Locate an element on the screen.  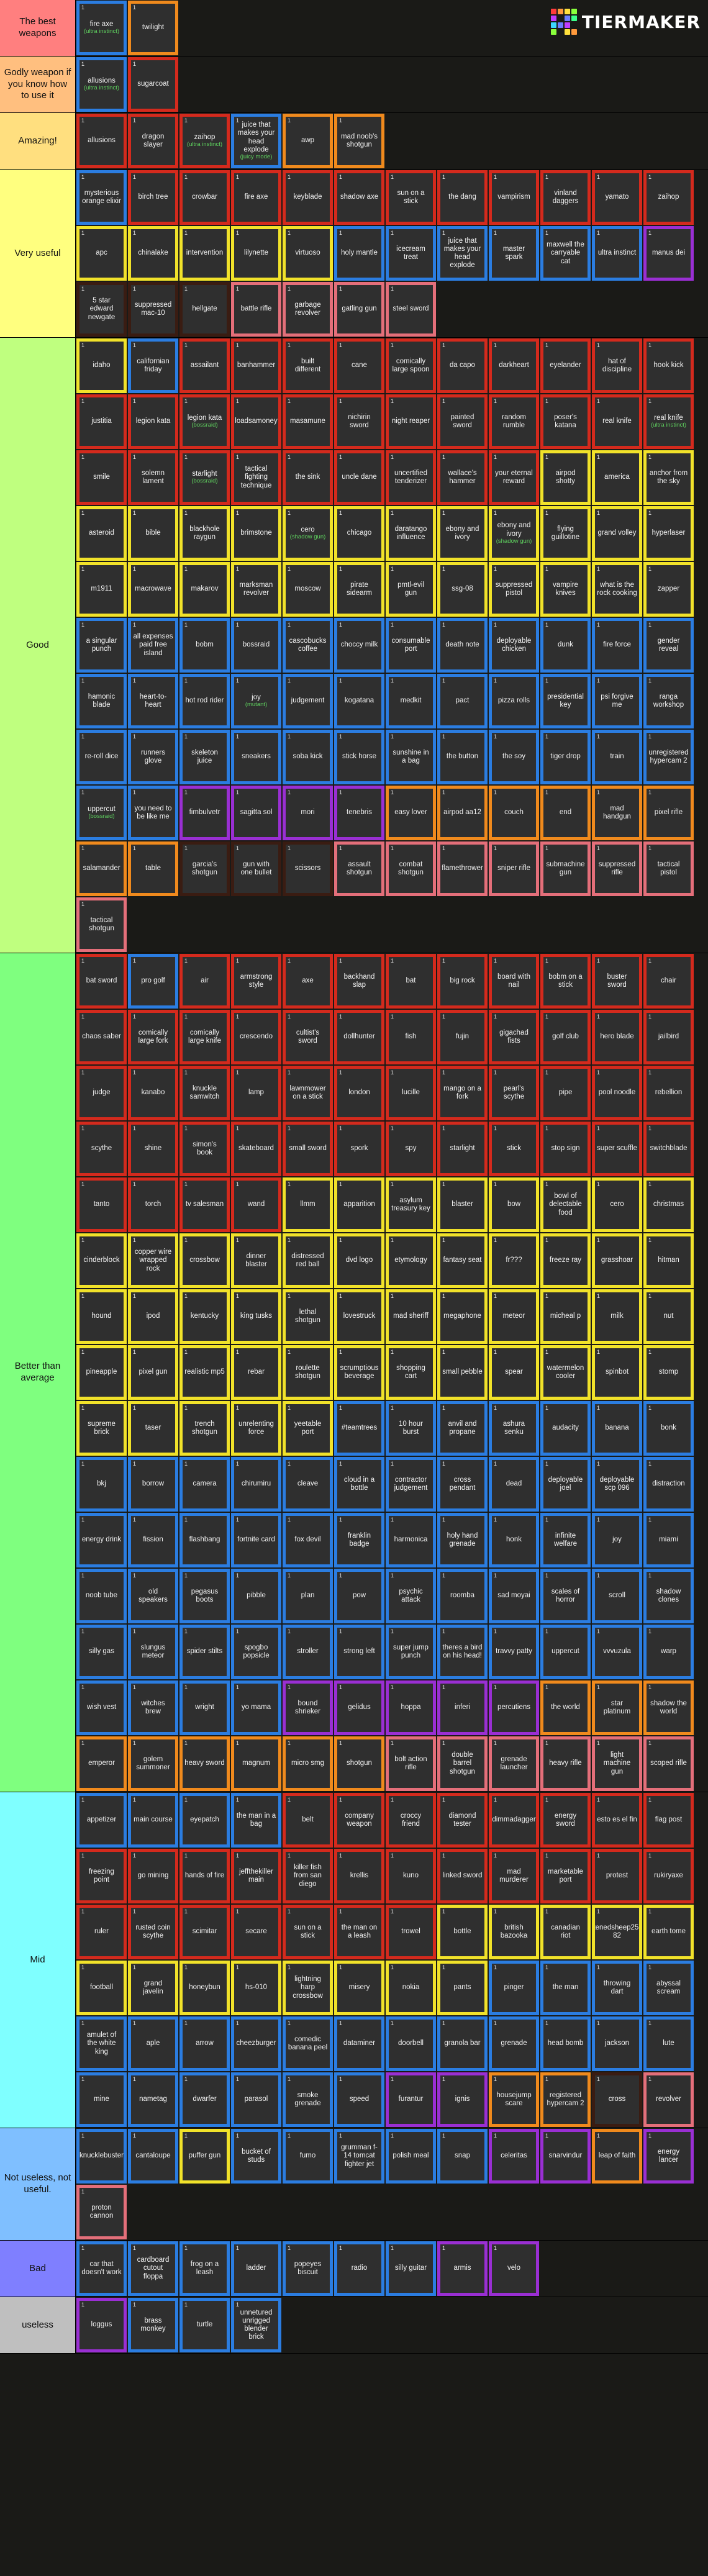
tier-item: 1 you need to be like me is located at coordinates (153, 813).